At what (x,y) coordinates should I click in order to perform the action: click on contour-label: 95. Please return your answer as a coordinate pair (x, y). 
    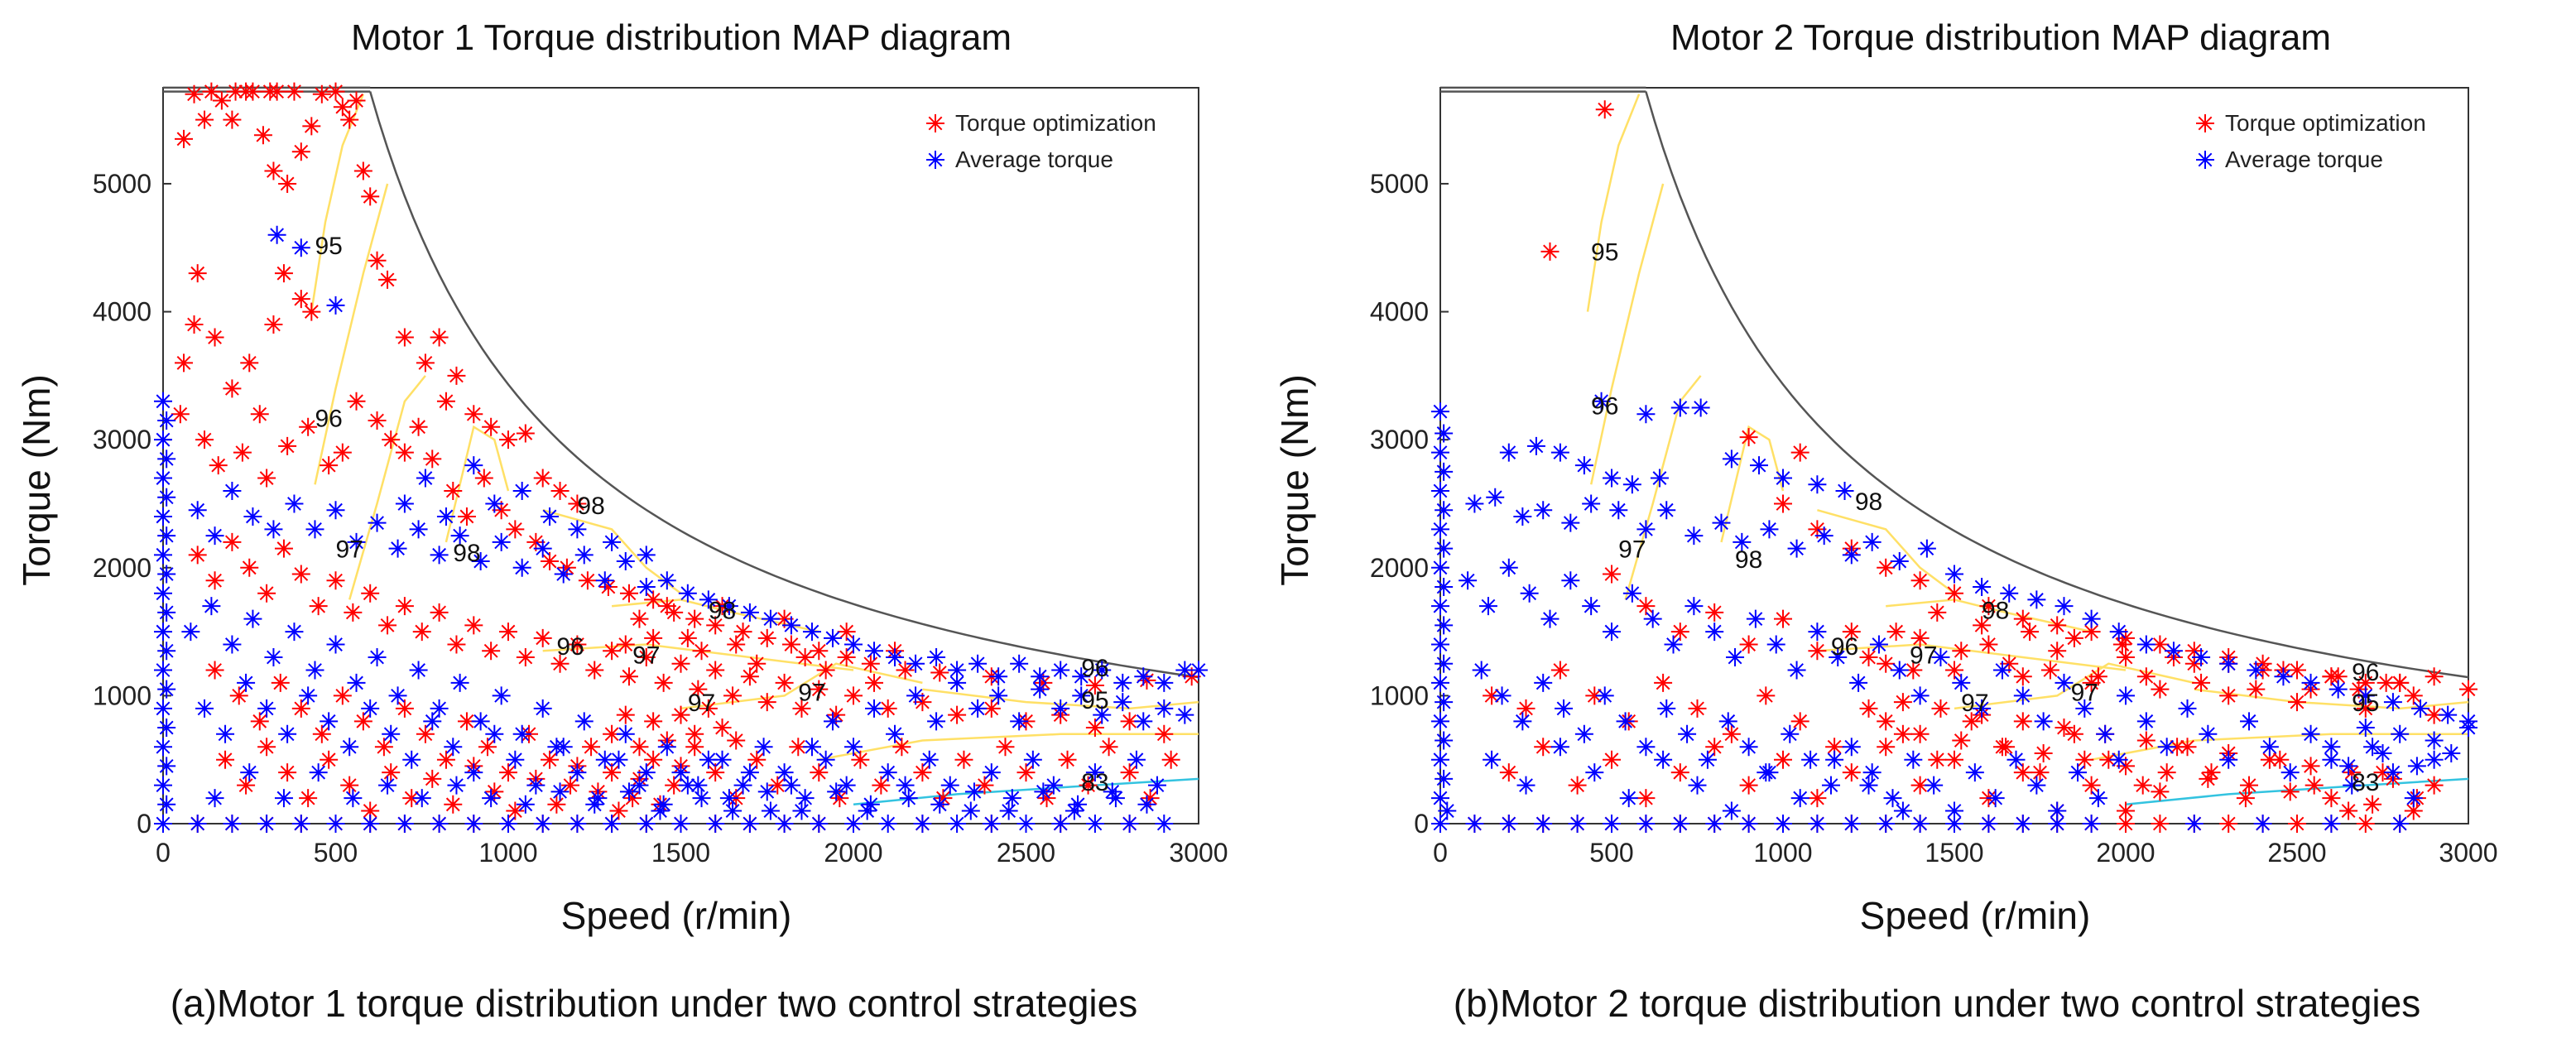
    Looking at the image, I should click on (2365, 703).